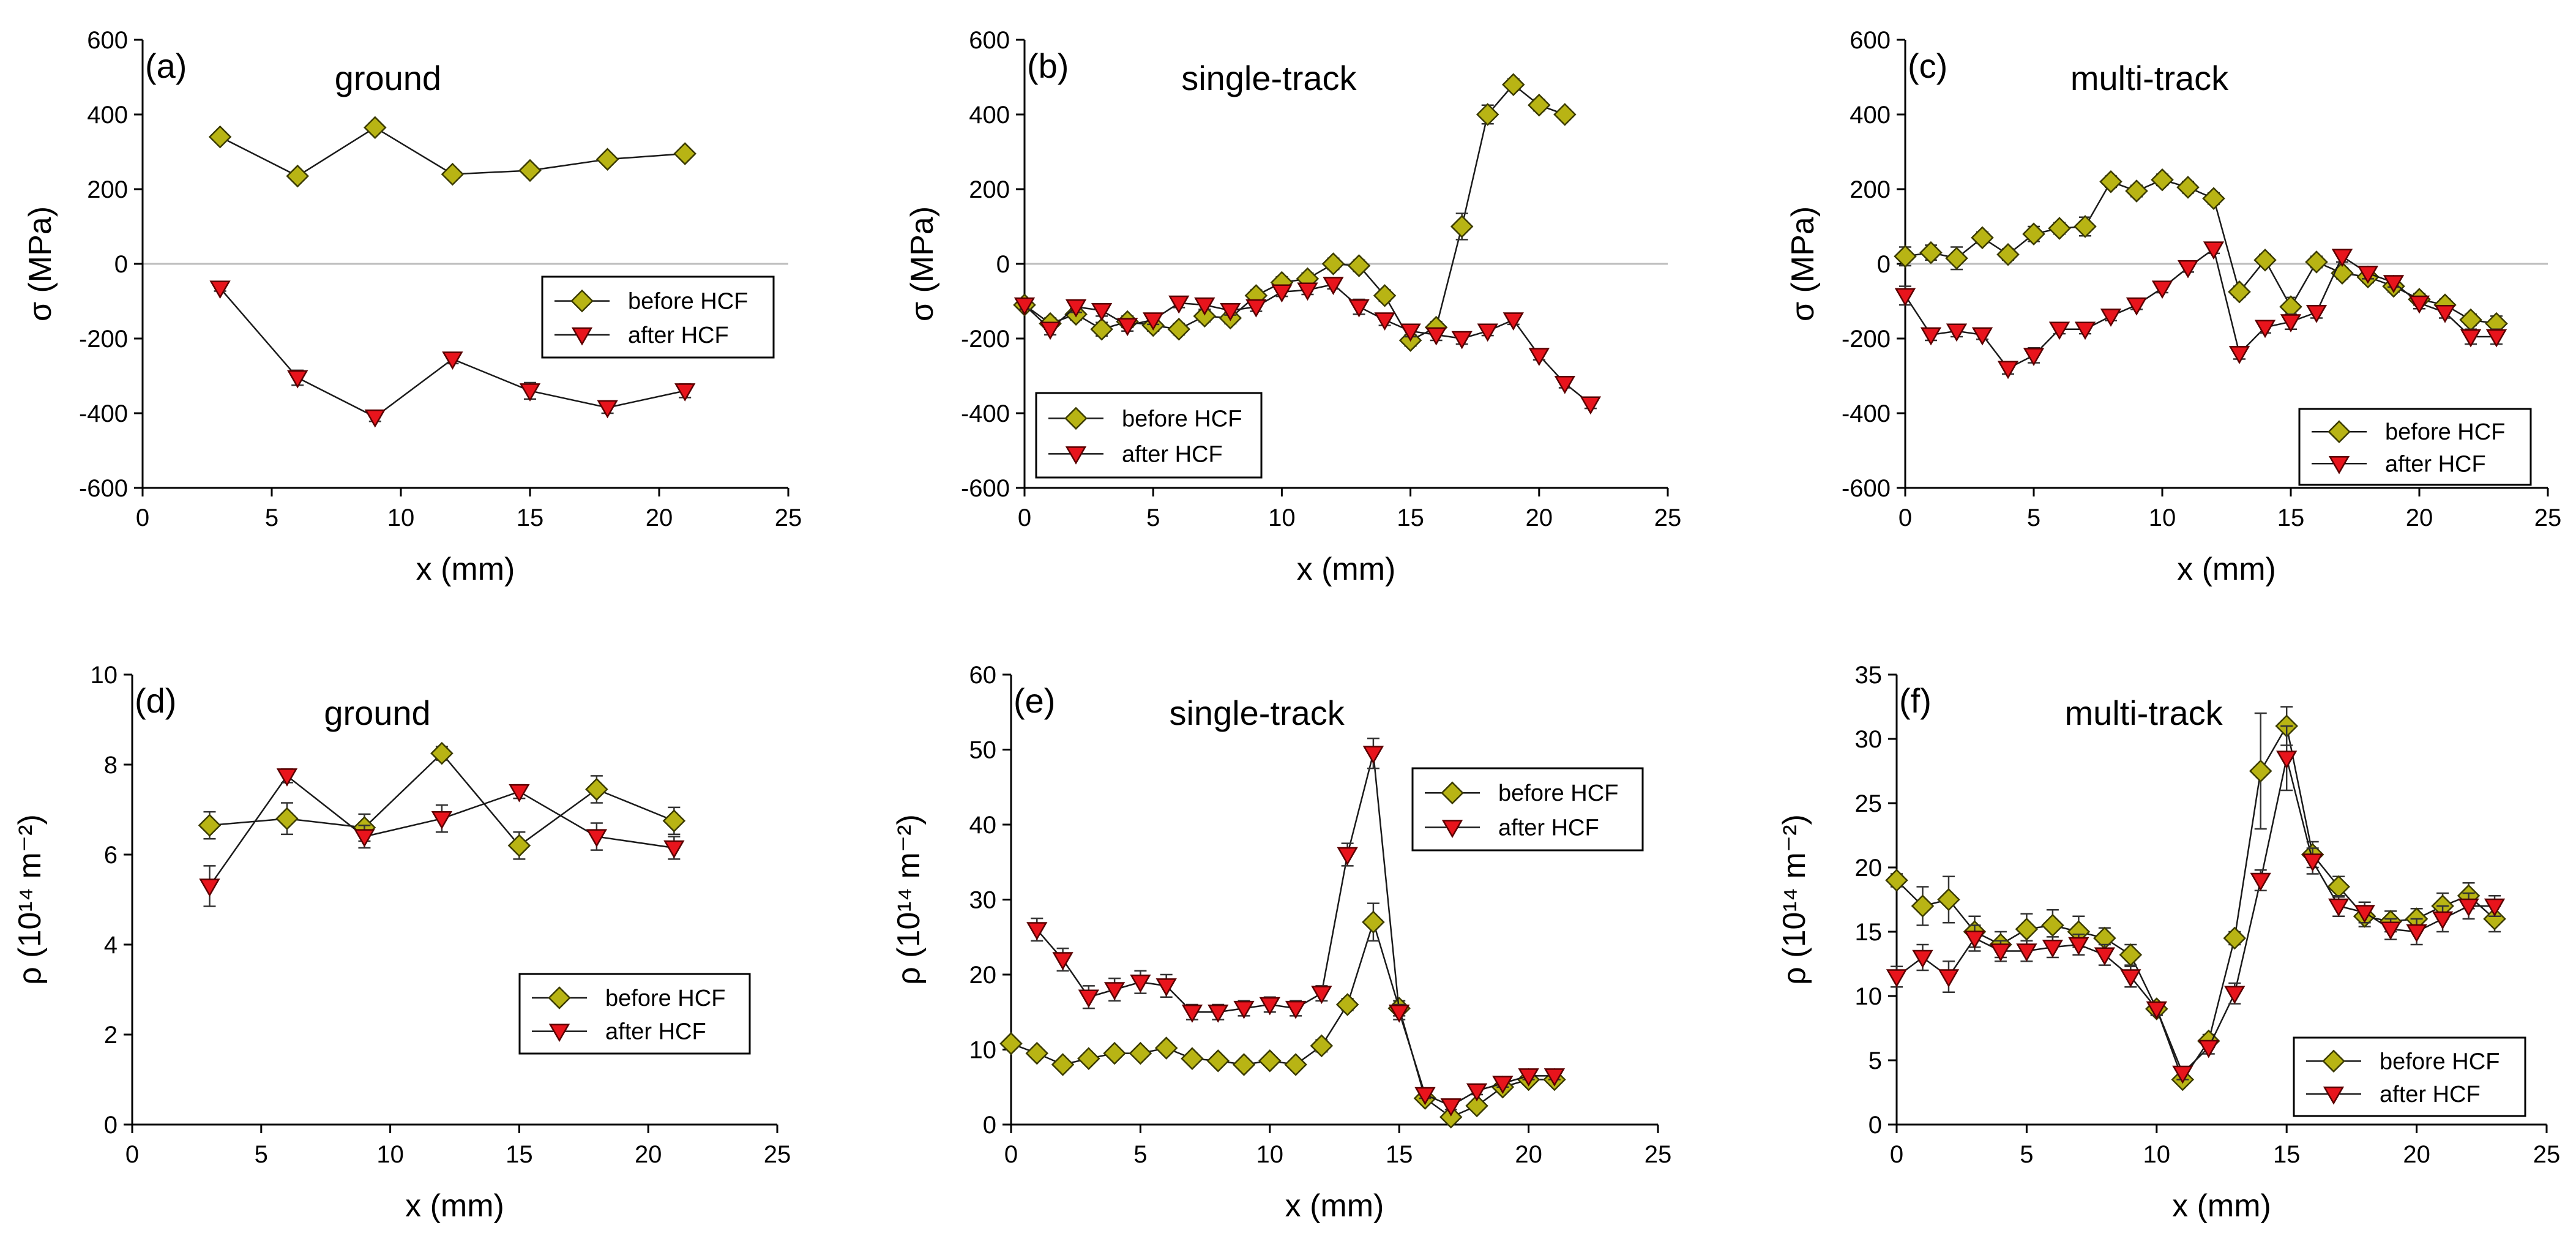 Image resolution: width=2576 pixels, height=1247 pixels. I want to click on y-tick-label: 5, so click(1875, 1060).